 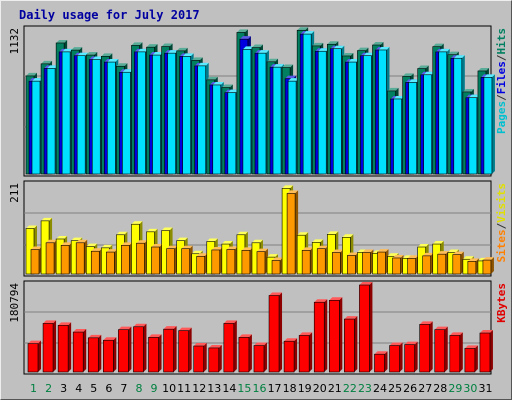 I want to click on legend-part: KBytes, so click(x=501, y=303).